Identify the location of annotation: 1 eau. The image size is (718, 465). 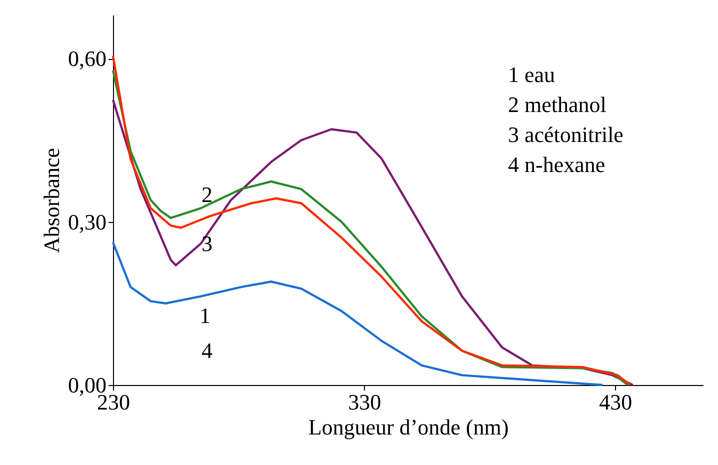
(532, 74).